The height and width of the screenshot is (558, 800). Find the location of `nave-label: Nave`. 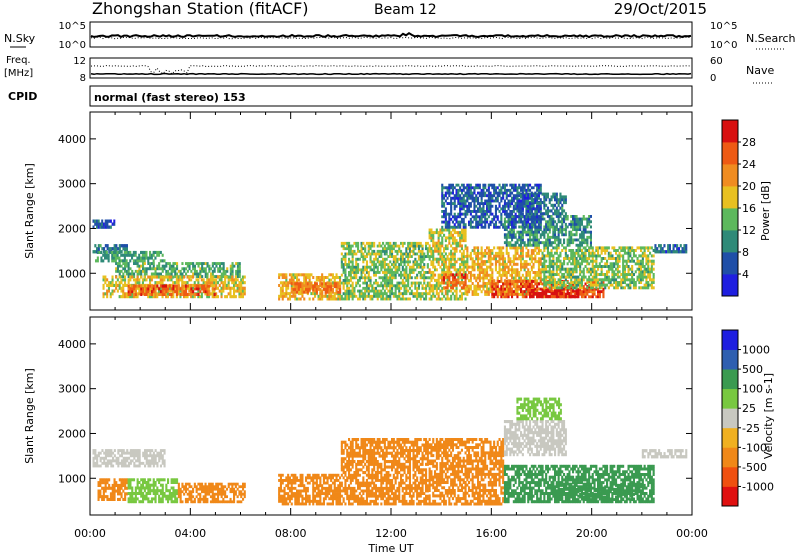

nave-label: Nave is located at coordinates (760, 70).